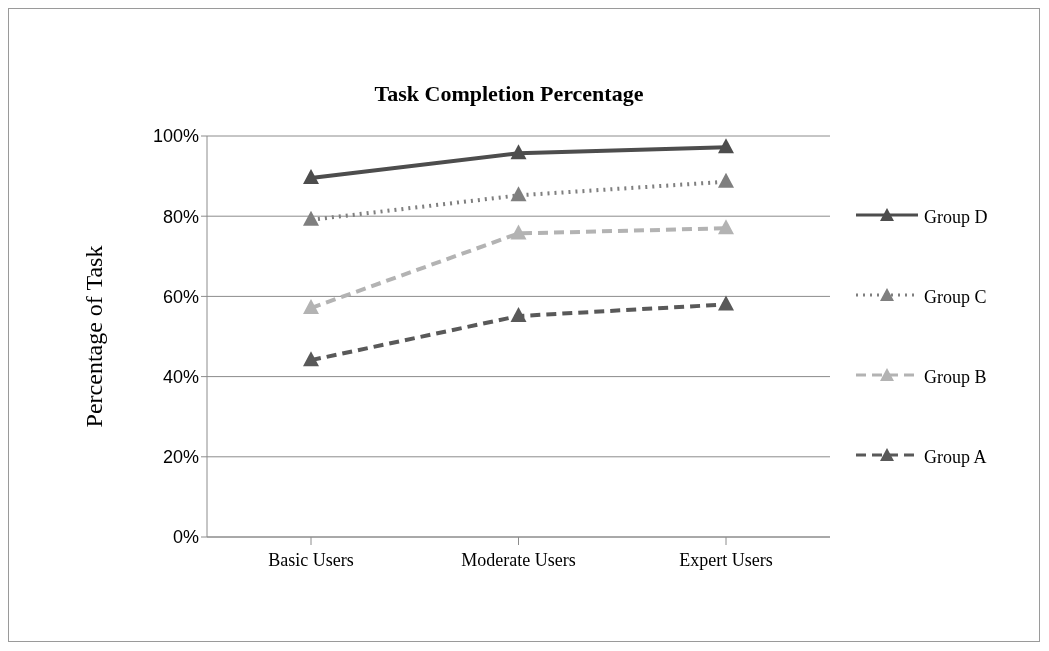 The height and width of the screenshot is (651, 1049). I want to click on x-tick-label: Expert Users, so click(726, 559).